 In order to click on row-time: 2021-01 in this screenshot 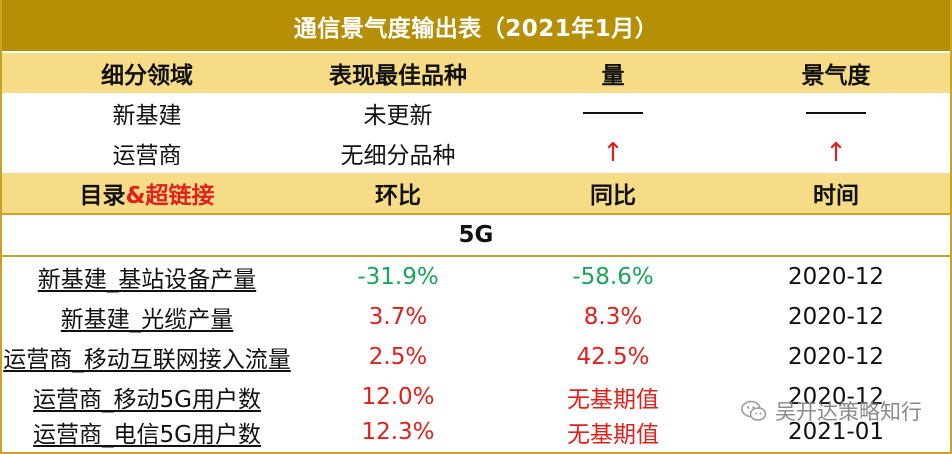, I will do `click(836, 432)`.